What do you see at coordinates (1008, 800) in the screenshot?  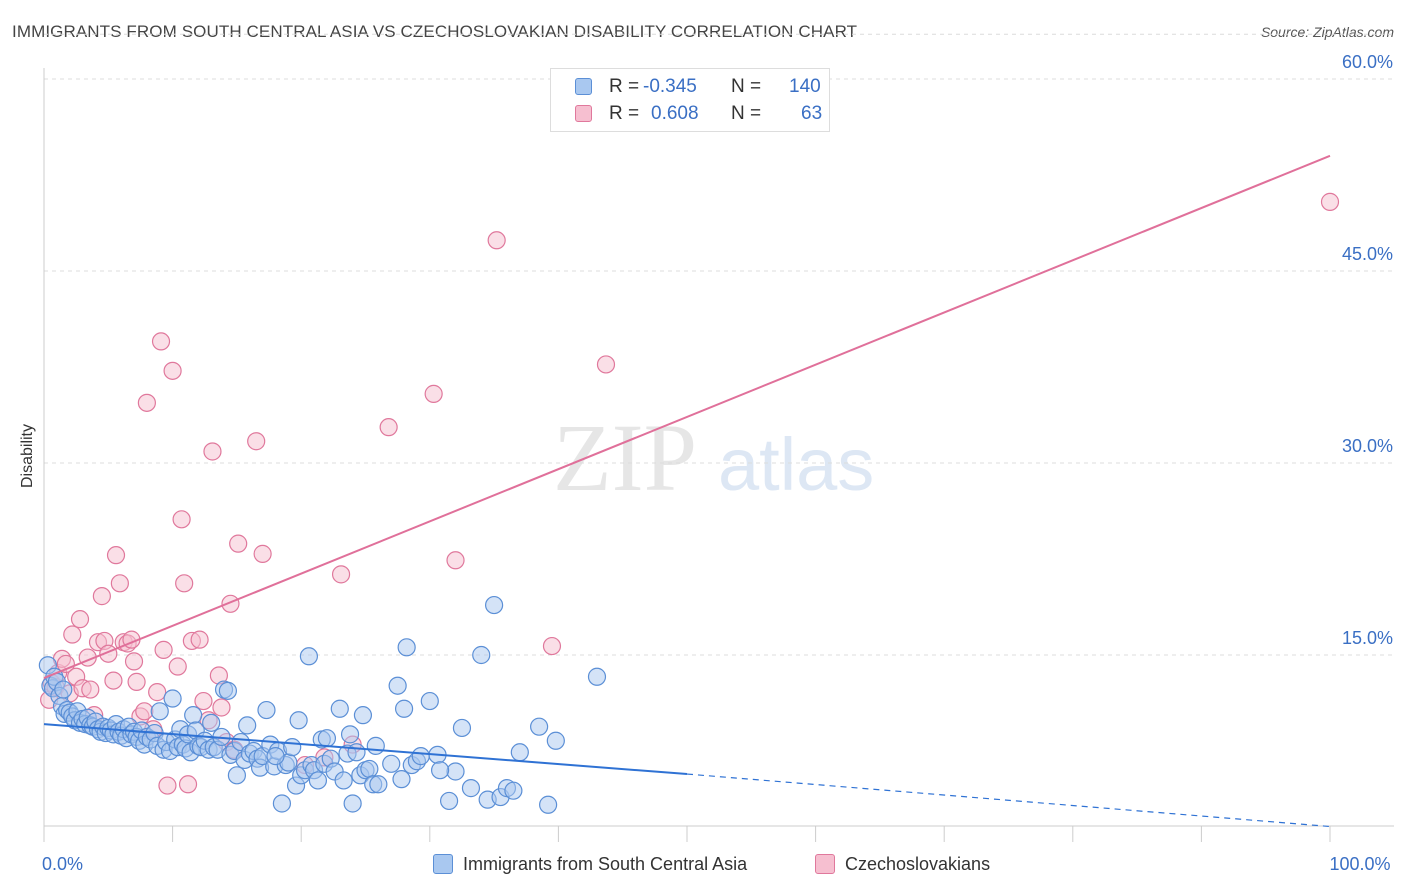 I see `south-central-asia-trendline-extension` at bounding box center [1008, 800].